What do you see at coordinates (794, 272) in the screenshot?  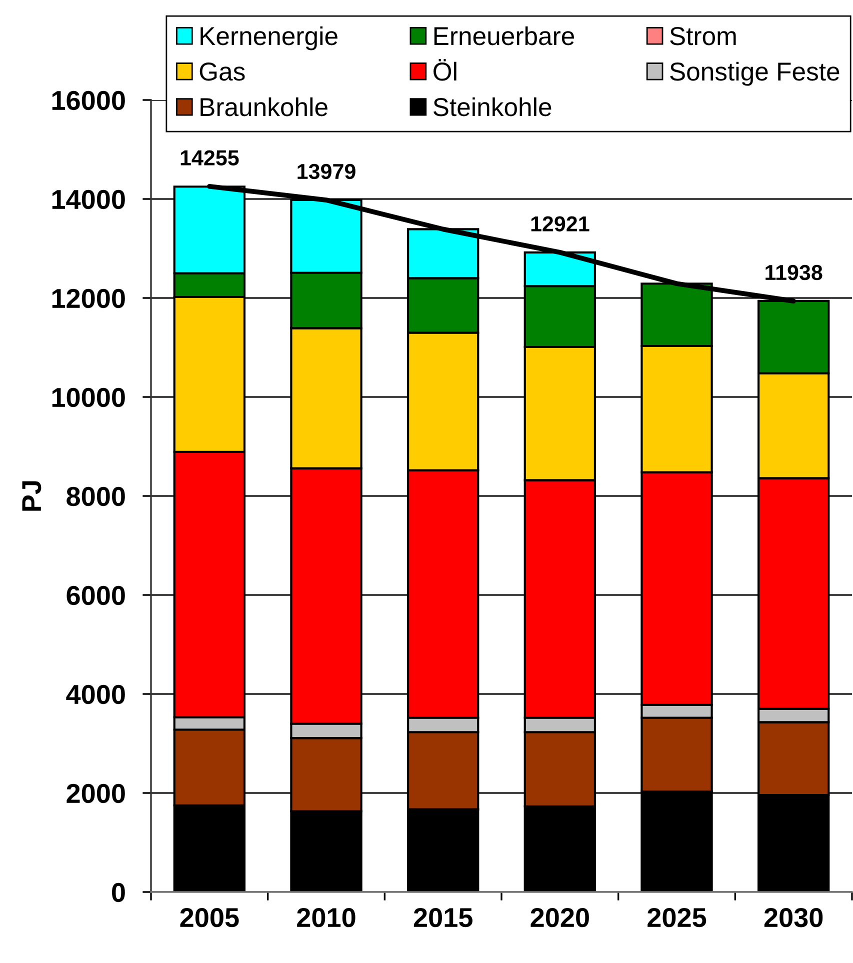 I see `data-label: 11938` at bounding box center [794, 272].